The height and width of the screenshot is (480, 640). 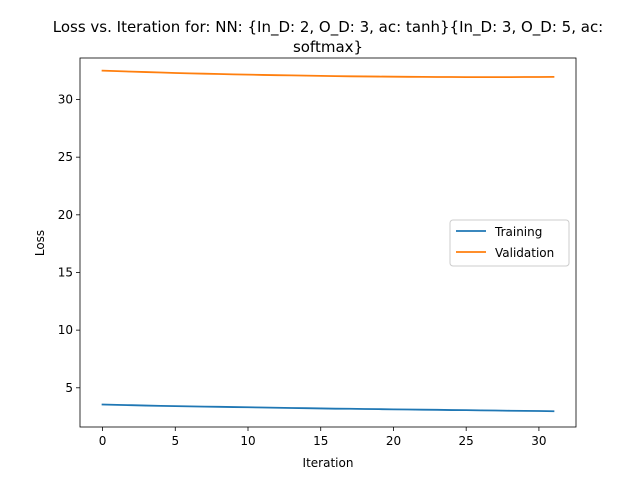 What do you see at coordinates (65, 272) in the screenshot?
I see `y-tick-label: 15` at bounding box center [65, 272].